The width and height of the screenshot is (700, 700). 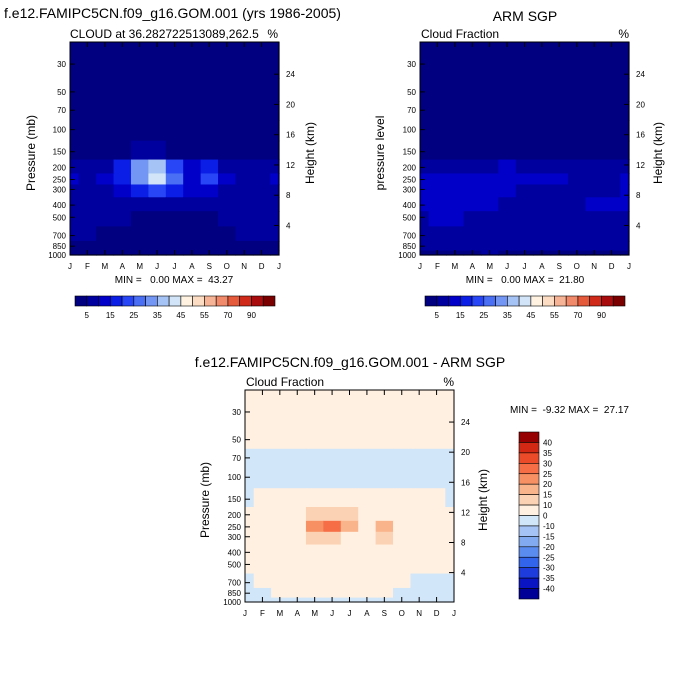 I want to click on colorbar-label: -40, so click(x=549, y=589).